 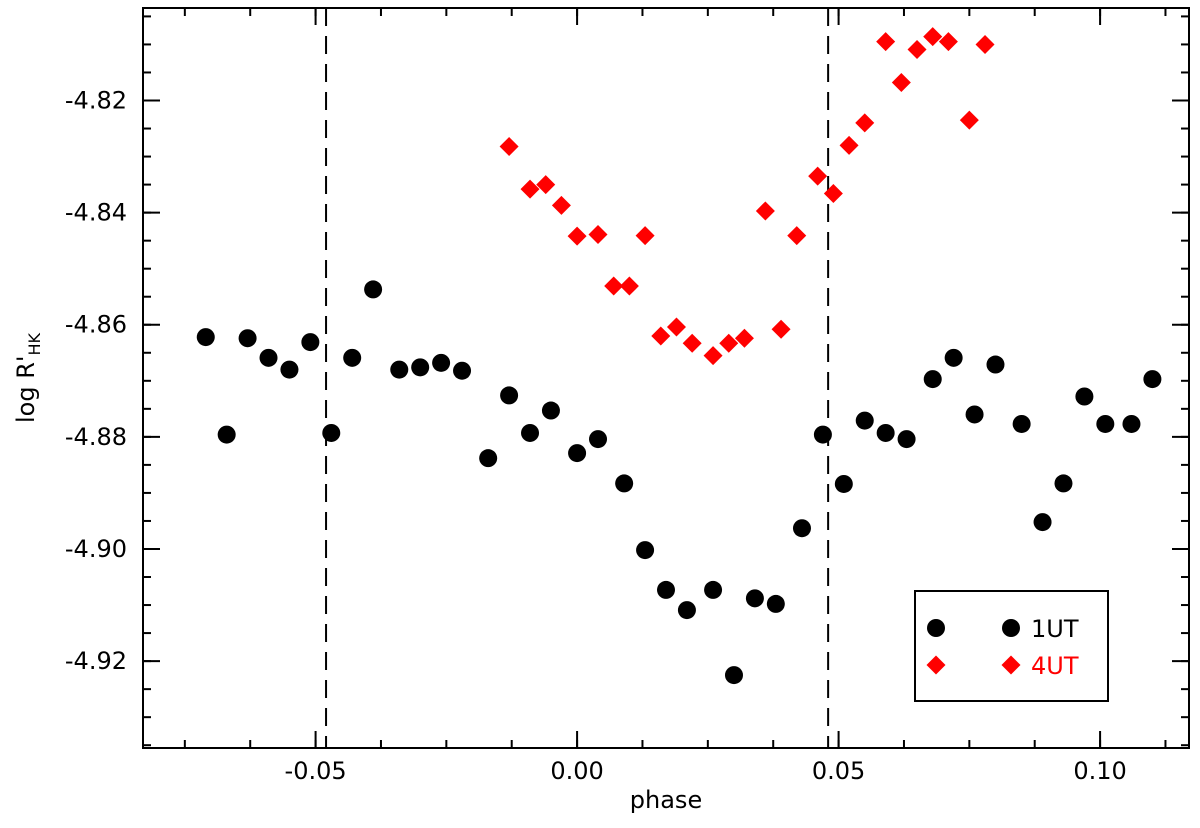 What do you see at coordinates (1011, 646) in the screenshot?
I see `legend-box` at bounding box center [1011, 646].